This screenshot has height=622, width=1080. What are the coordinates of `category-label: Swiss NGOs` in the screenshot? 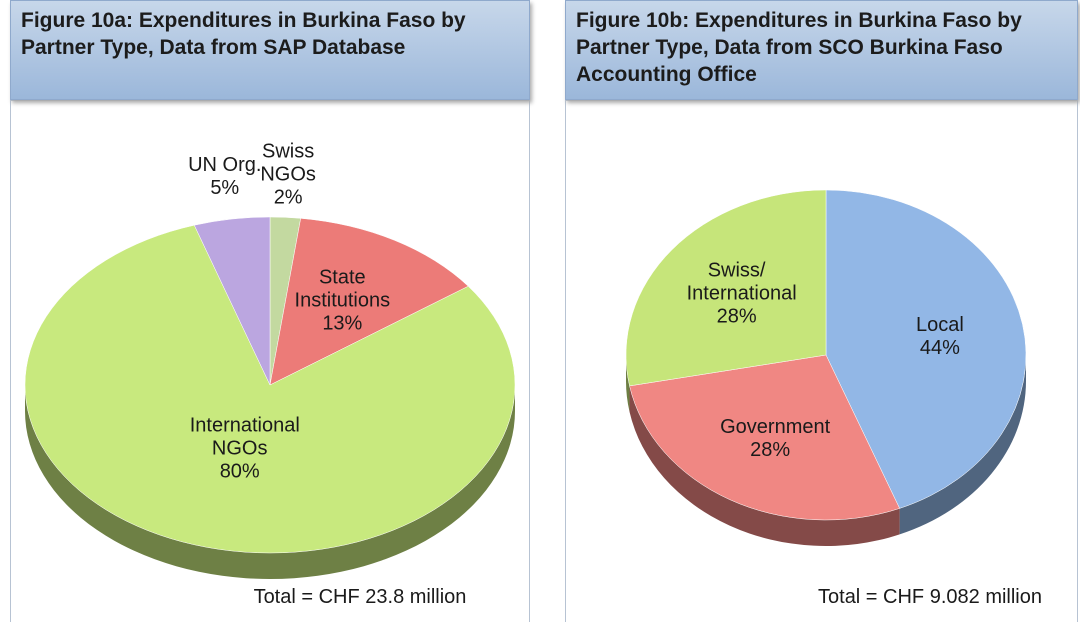 It's located at (288, 163).